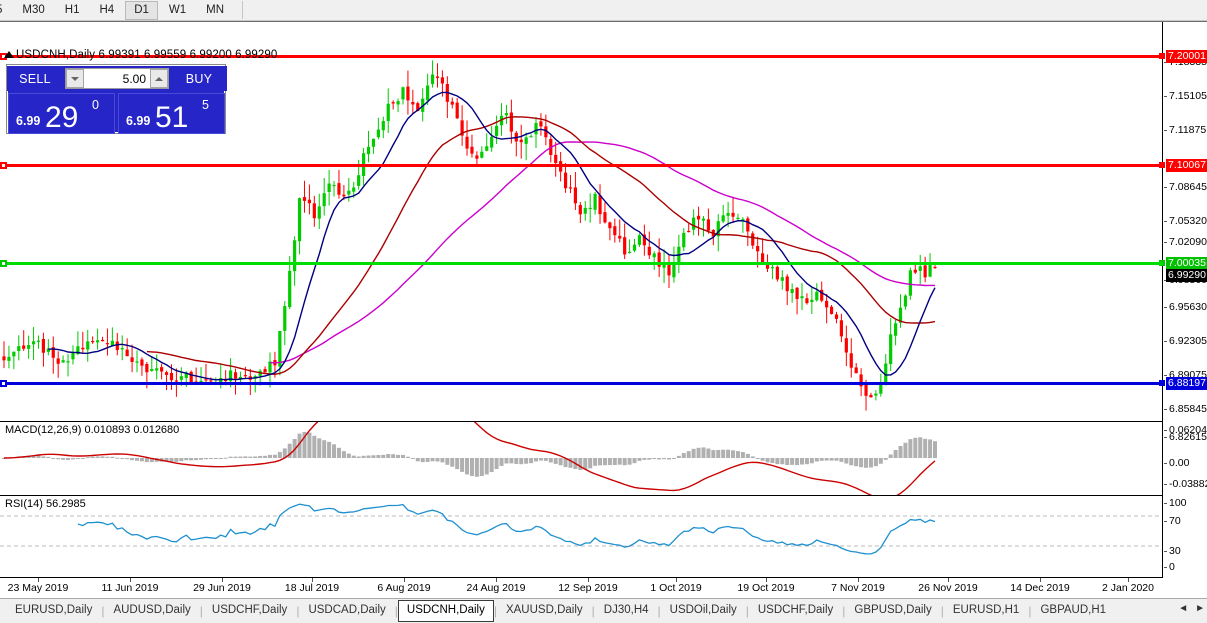  What do you see at coordinates (171, 113) in the screenshot?
I see `buy-price-quote: 6.99 51 5` at bounding box center [171, 113].